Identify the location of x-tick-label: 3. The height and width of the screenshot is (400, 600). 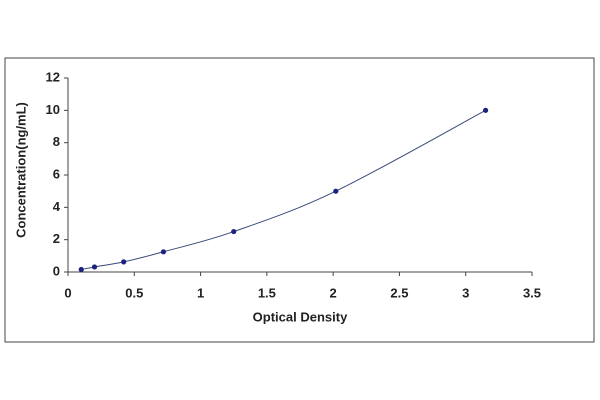
(465, 292).